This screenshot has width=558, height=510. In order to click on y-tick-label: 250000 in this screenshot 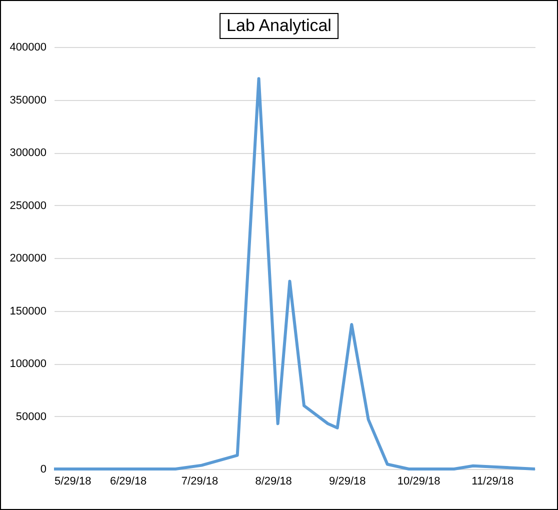, I will do `click(28, 206)`.